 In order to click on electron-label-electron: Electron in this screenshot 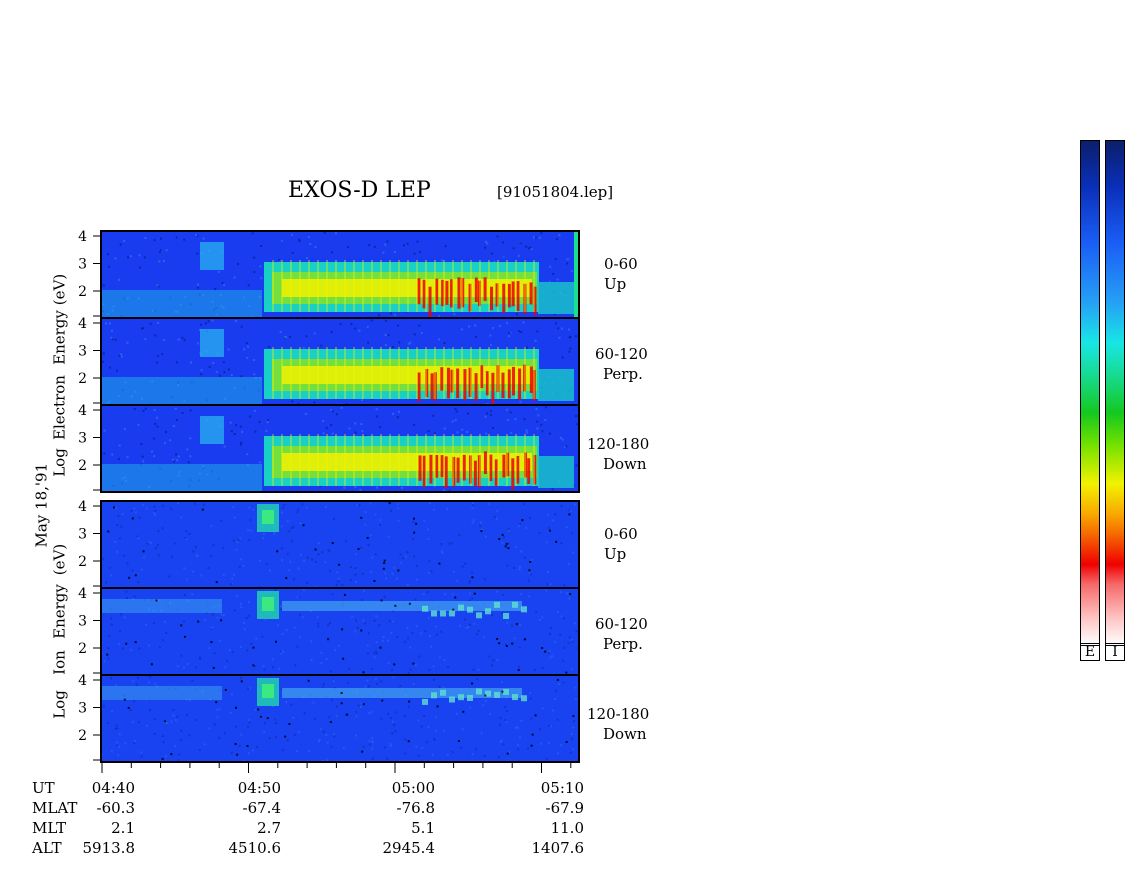, I will do `click(59, 407)`.